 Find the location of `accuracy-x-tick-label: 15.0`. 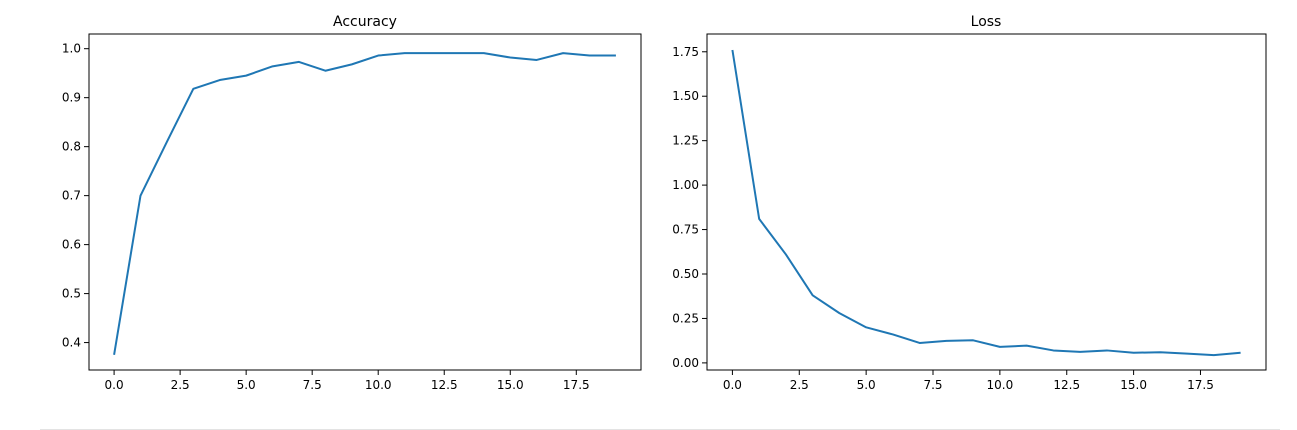

accuracy-x-tick-label: 15.0 is located at coordinates (510, 385).